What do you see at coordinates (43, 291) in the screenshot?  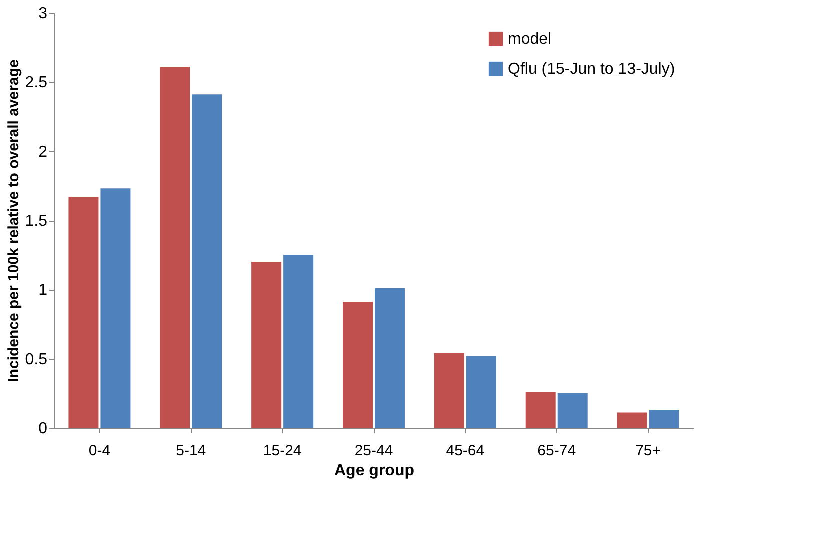 I see `y-tick-label: 1` at bounding box center [43, 291].